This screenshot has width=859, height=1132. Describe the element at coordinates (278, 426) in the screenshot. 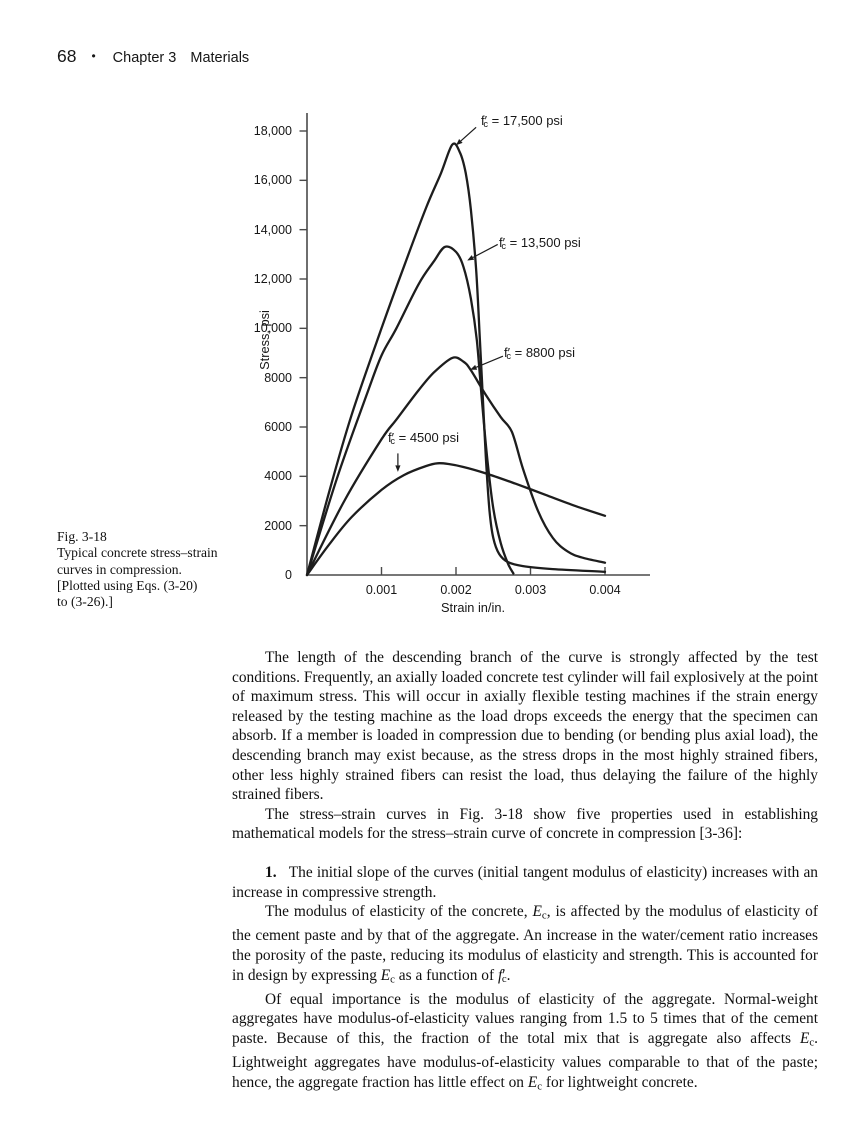

I see `y-tick-label: 6000` at that location.